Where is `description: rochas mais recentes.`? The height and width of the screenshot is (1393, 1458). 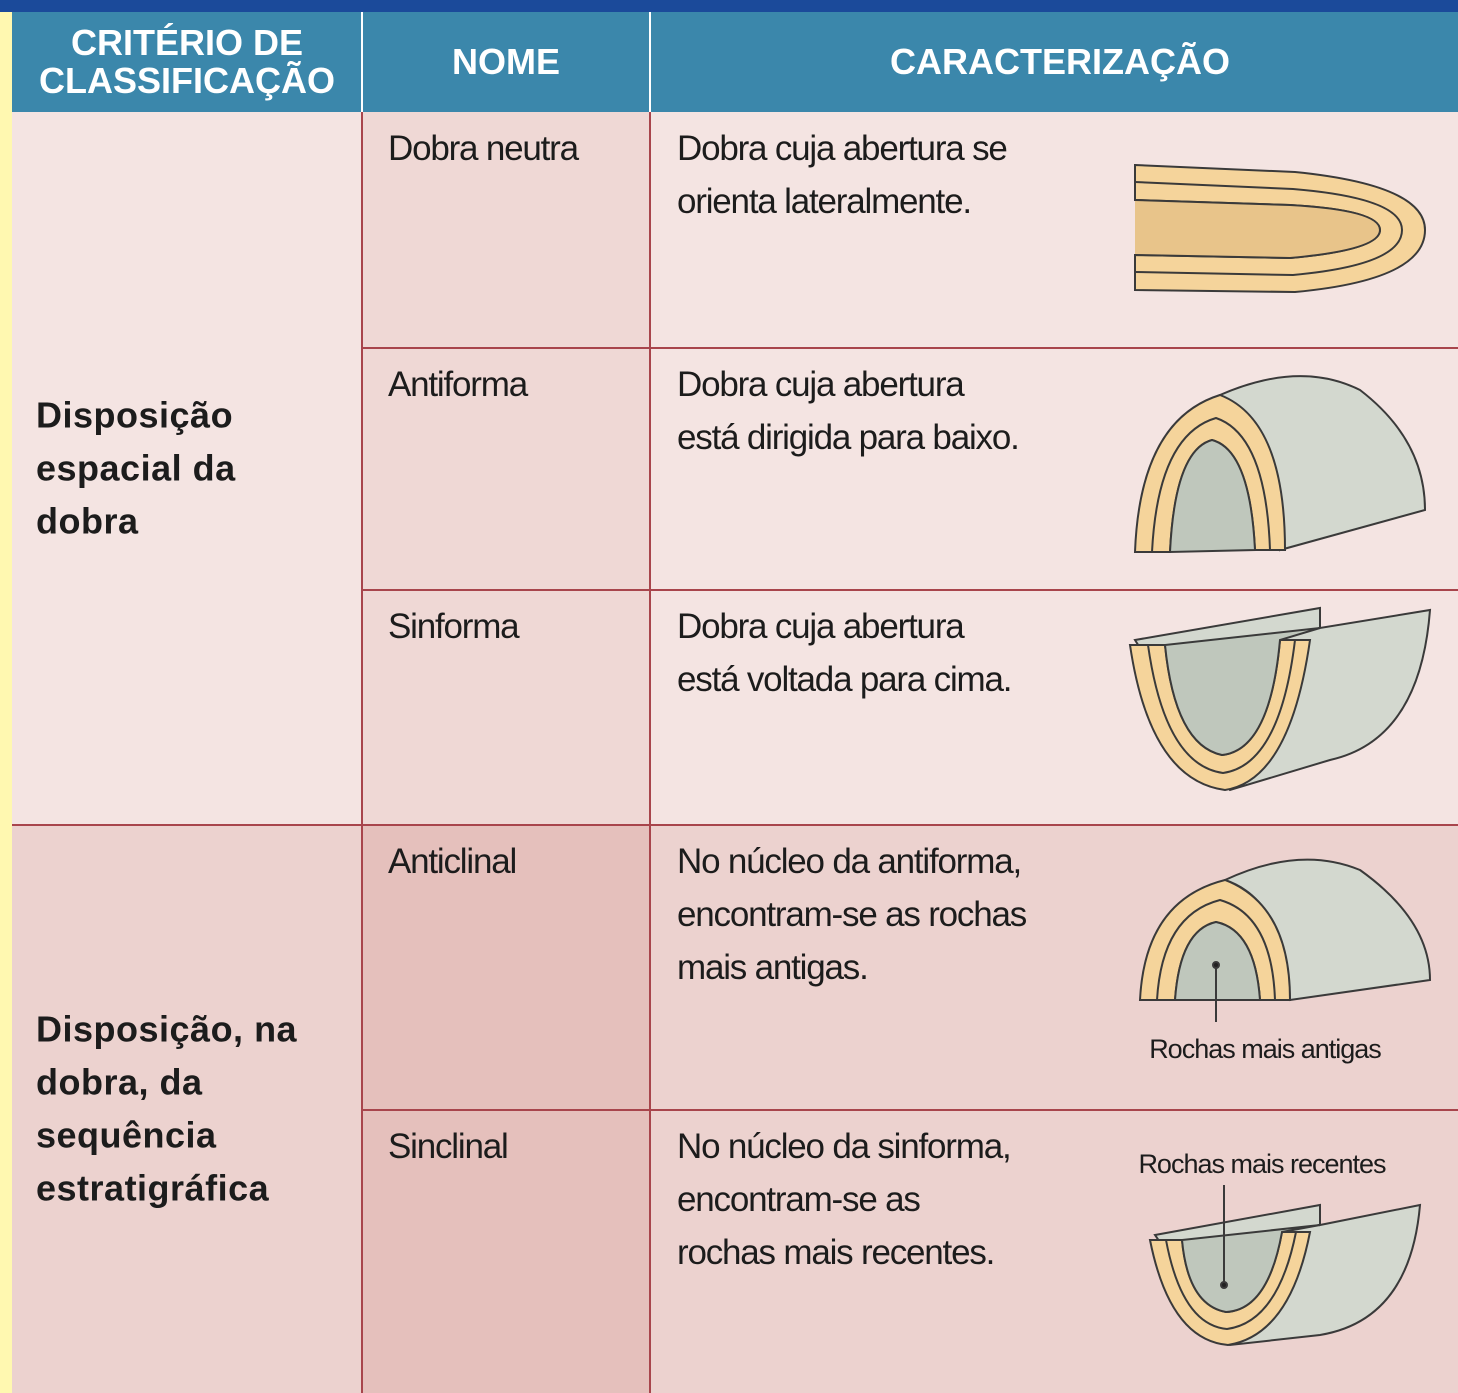
description: rochas mais recentes. is located at coordinates (835, 1252).